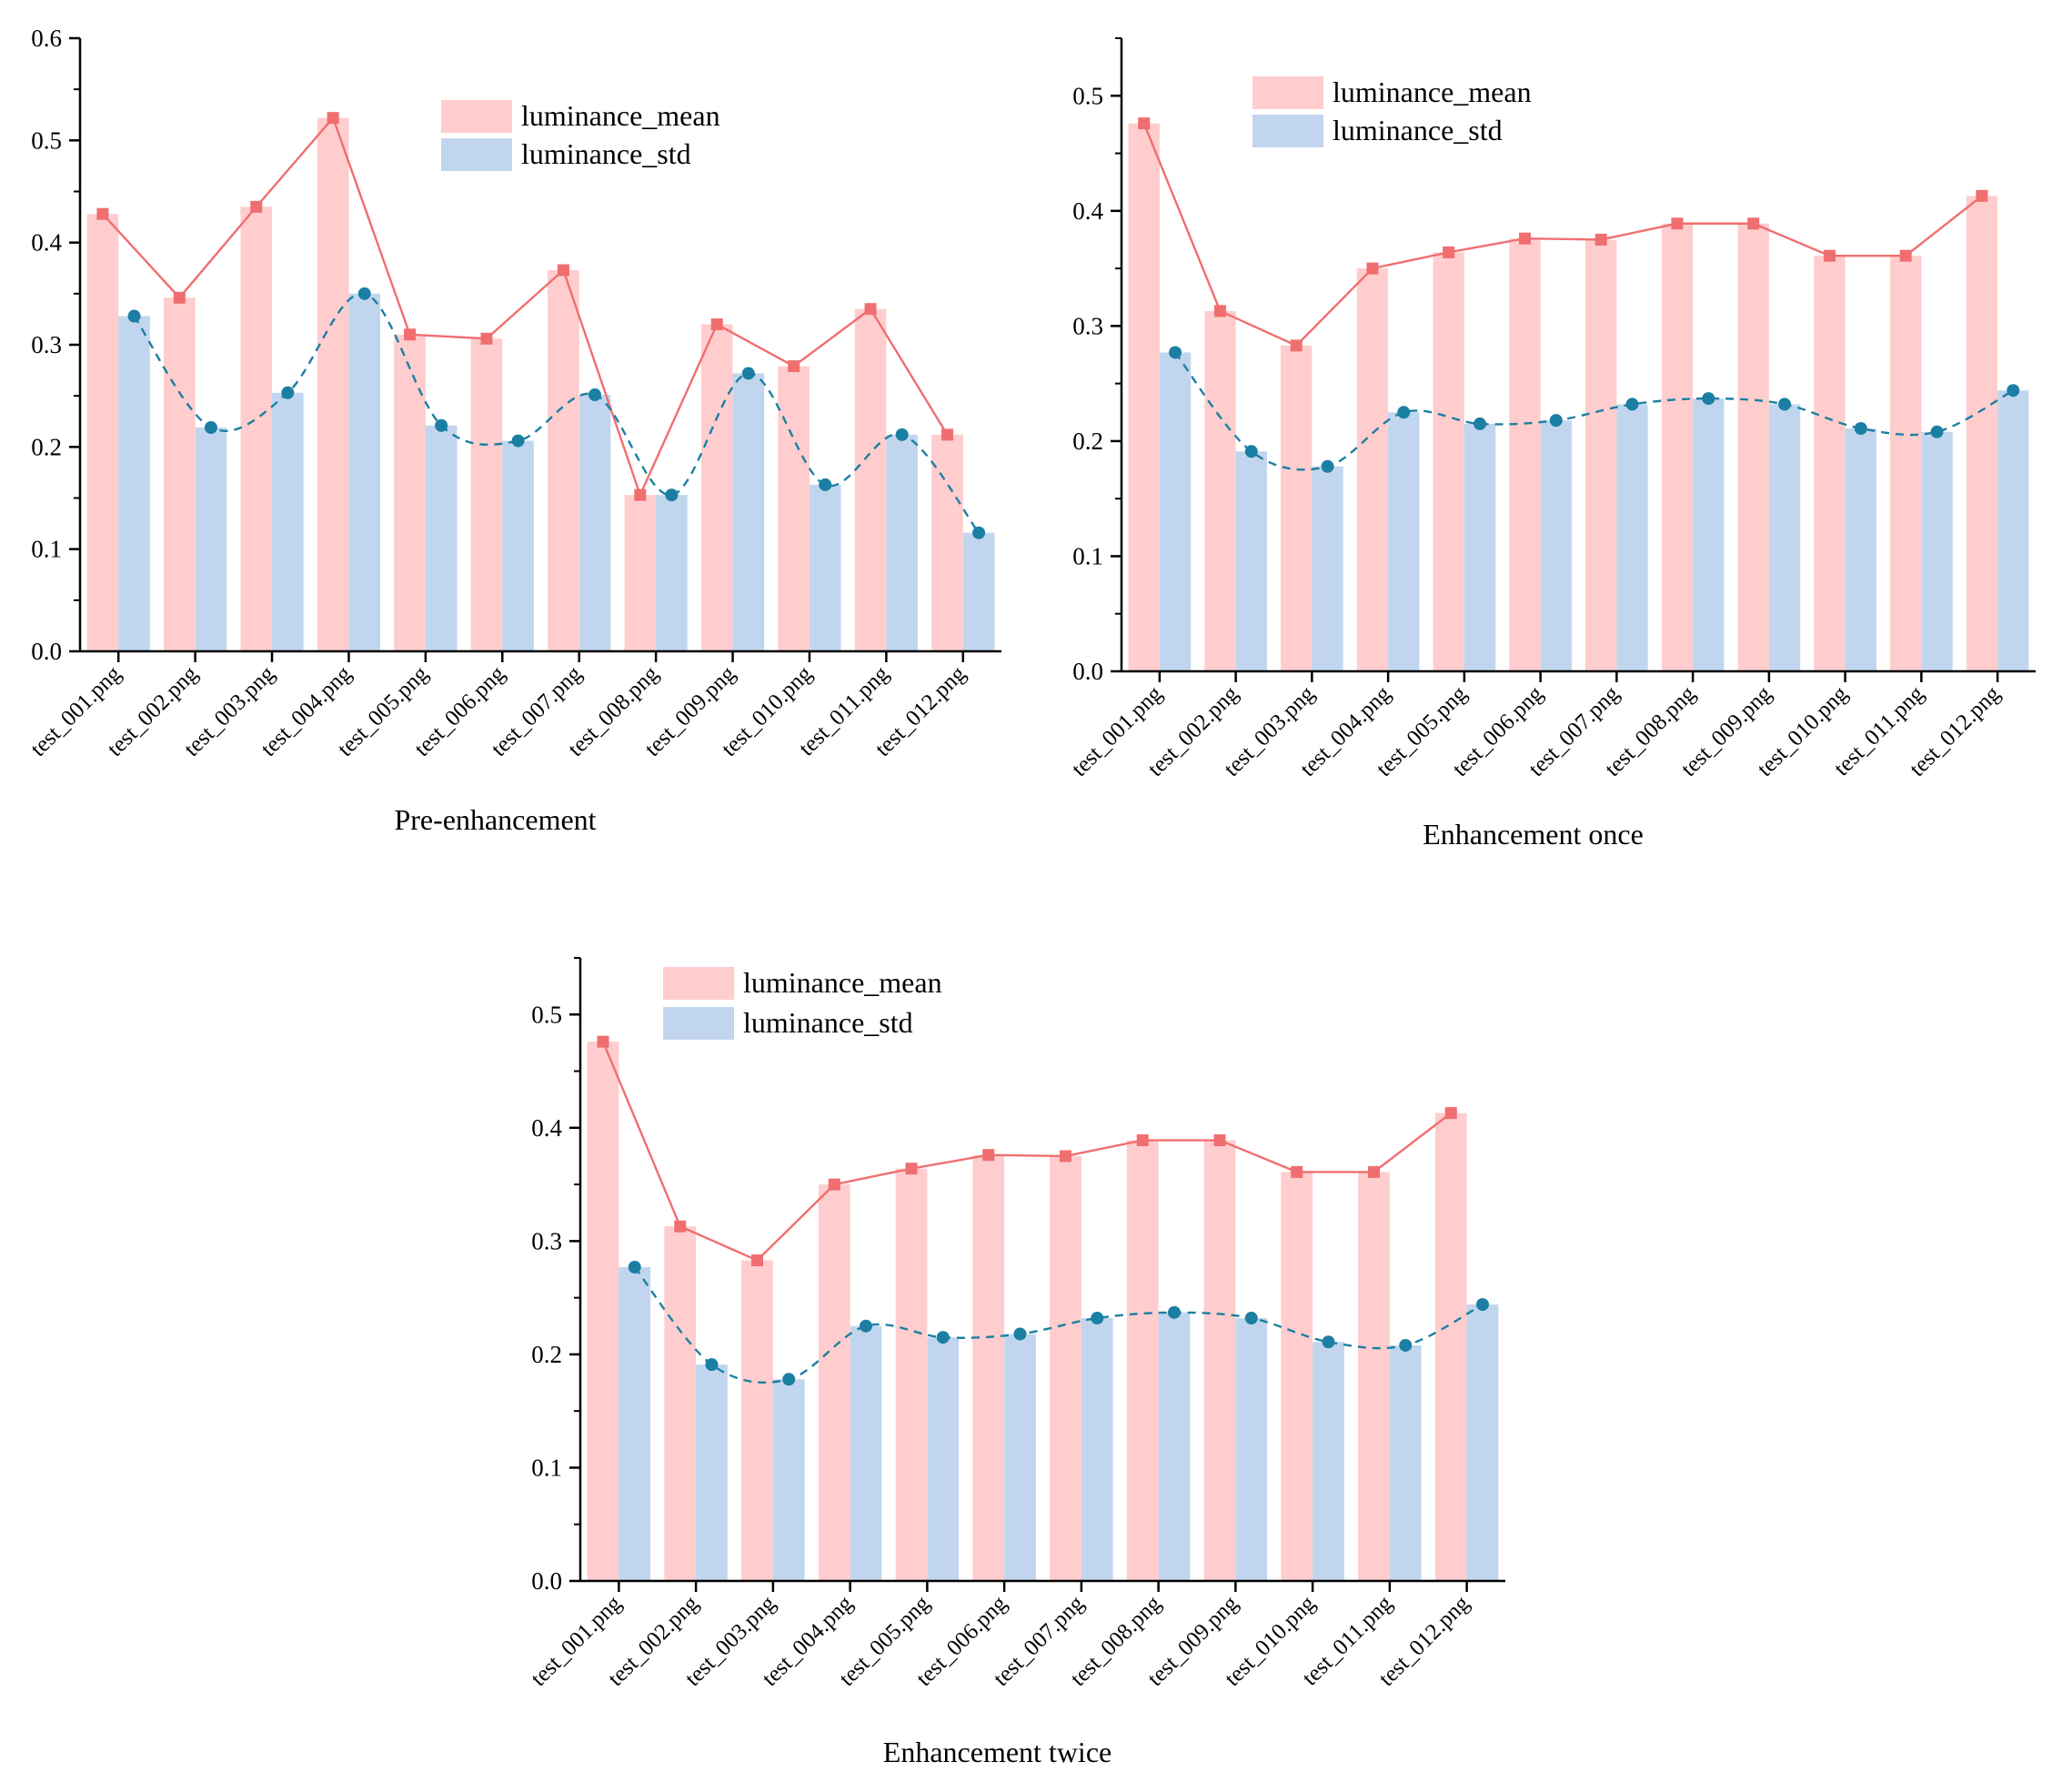  What do you see at coordinates (46, 38) in the screenshot?
I see `y-tick-label: 0.6` at bounding box center [46, 38].